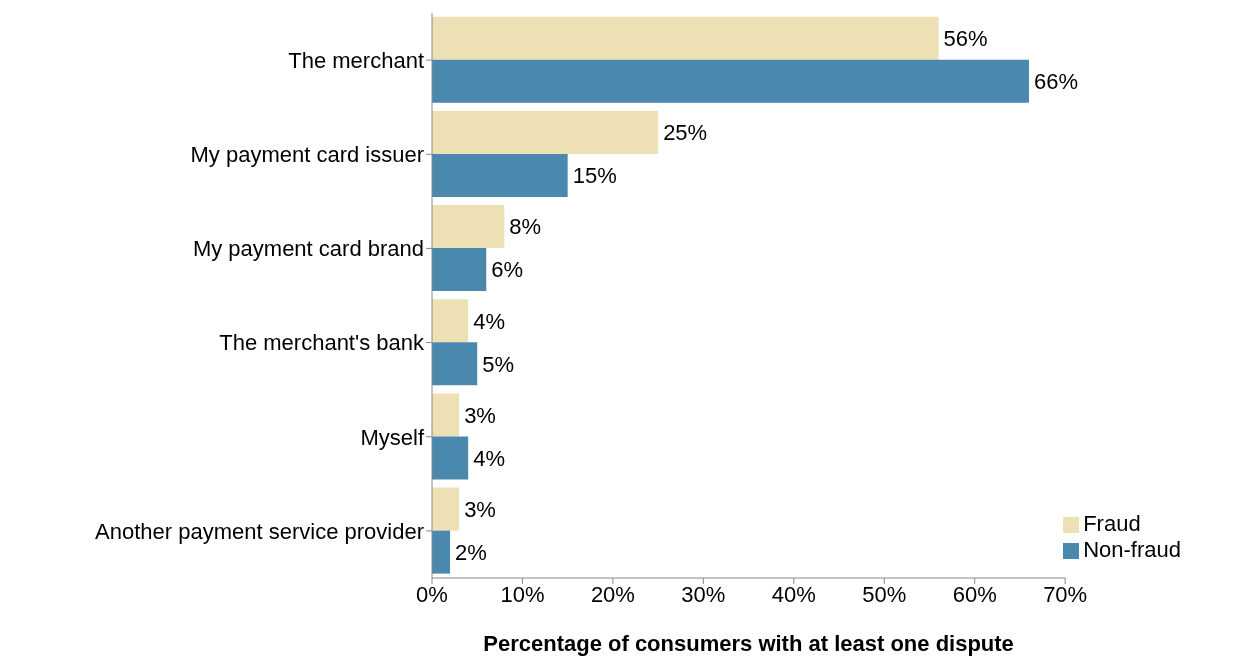 This screenshot has width=1239, height=662. I want to click on y-tick-label: The merchant's bank, so click(322, 343).